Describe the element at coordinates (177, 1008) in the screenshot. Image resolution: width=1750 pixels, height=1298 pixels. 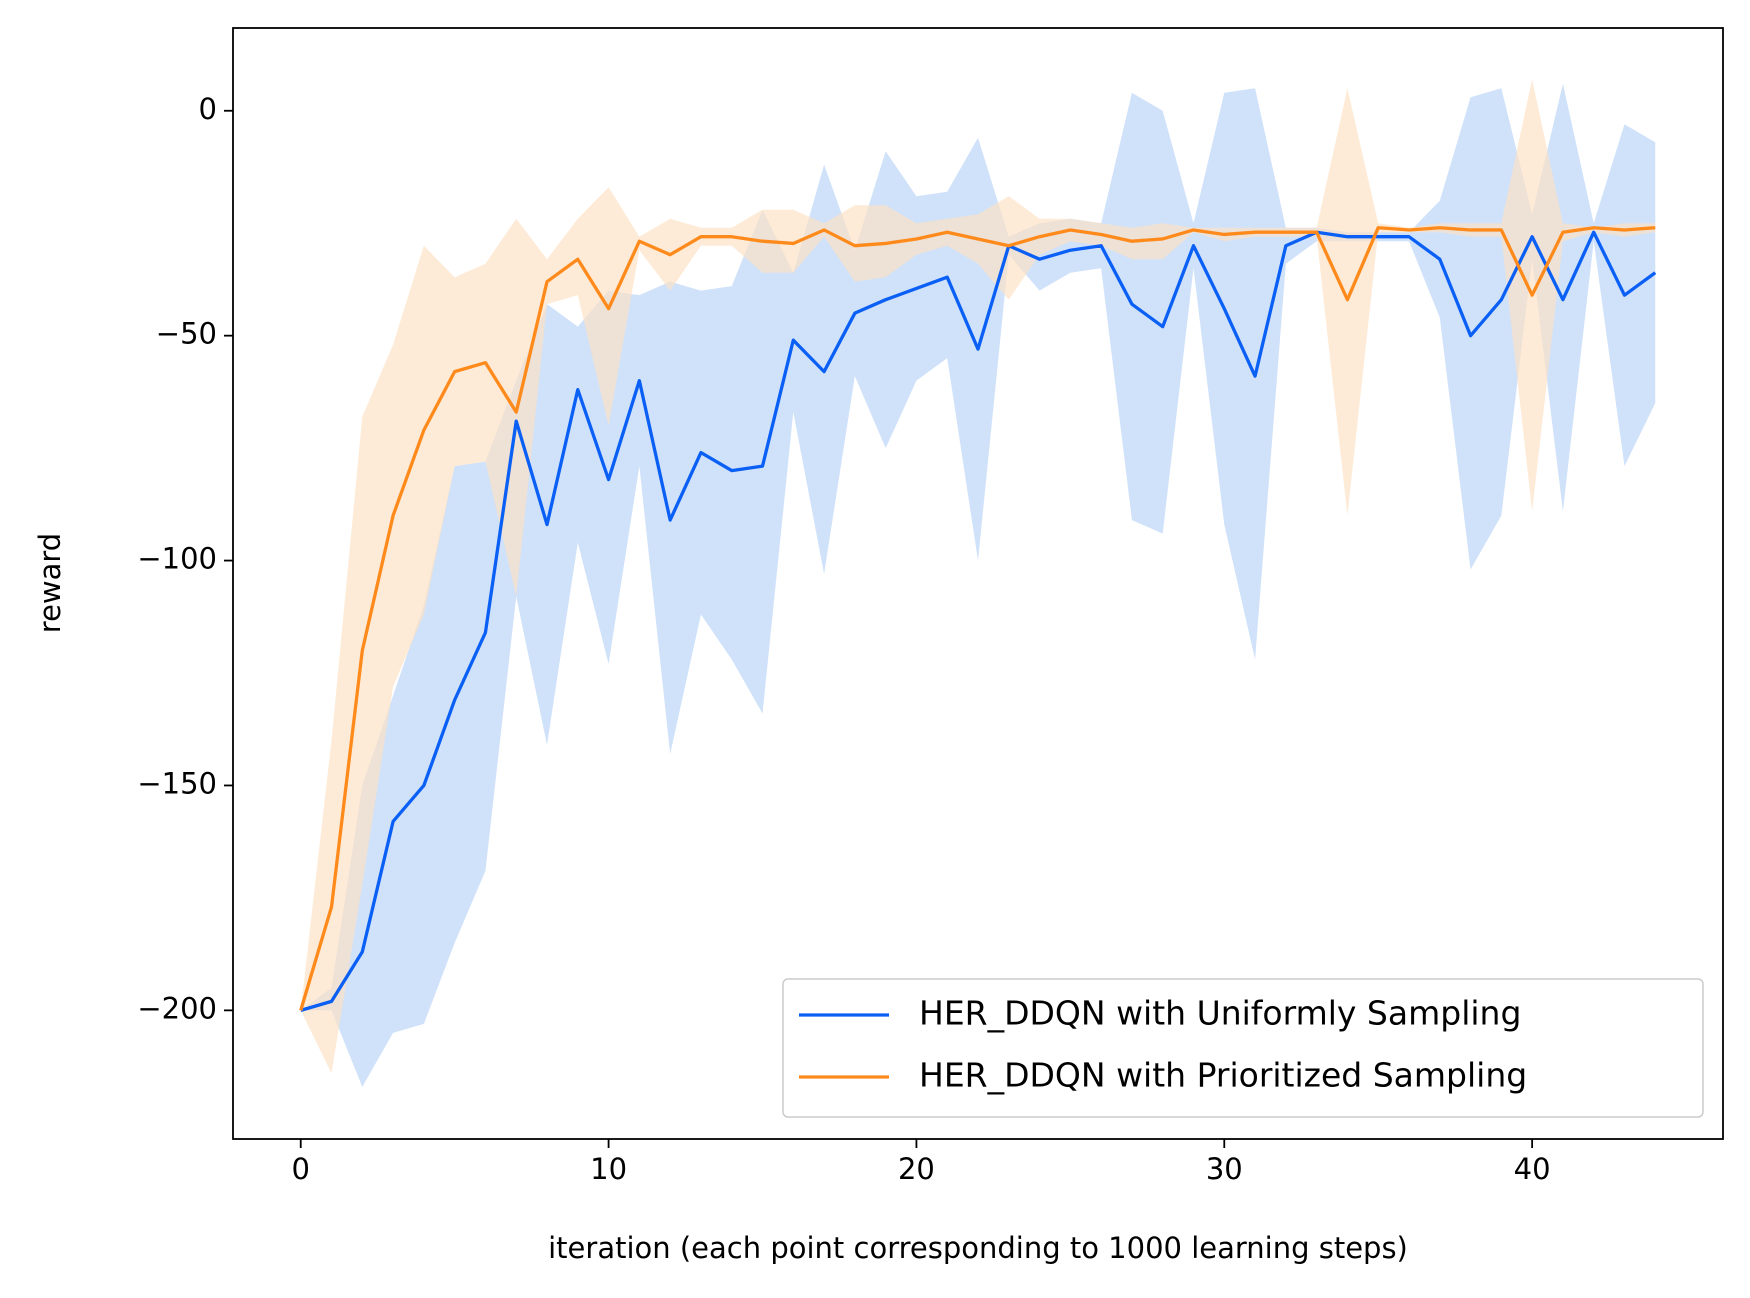
I see `y-tick-label: −200` at that location.